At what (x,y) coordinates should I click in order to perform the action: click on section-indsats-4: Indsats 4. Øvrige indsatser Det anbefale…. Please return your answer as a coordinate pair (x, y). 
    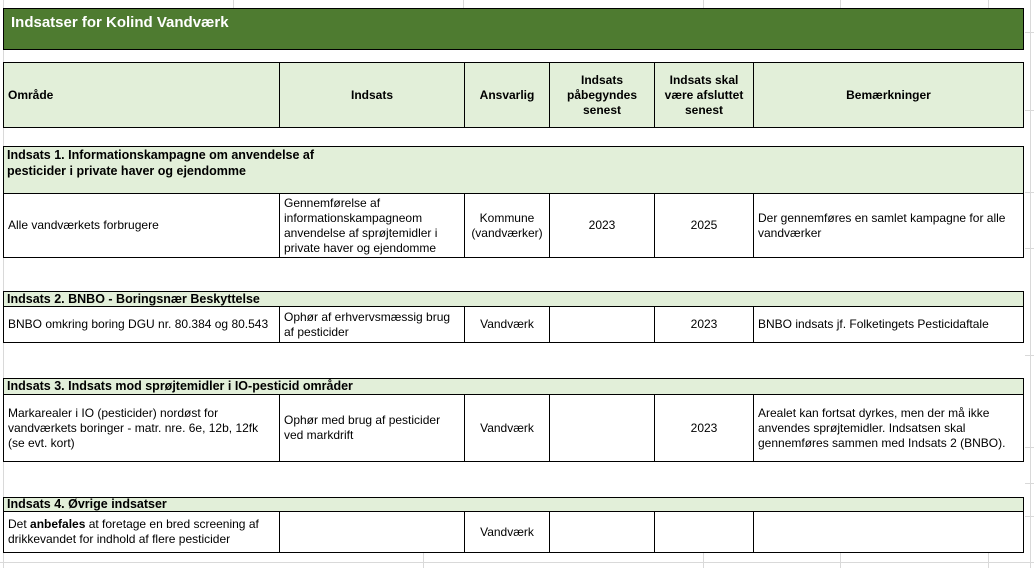
    Looking at the image, I should click on (513, 525).